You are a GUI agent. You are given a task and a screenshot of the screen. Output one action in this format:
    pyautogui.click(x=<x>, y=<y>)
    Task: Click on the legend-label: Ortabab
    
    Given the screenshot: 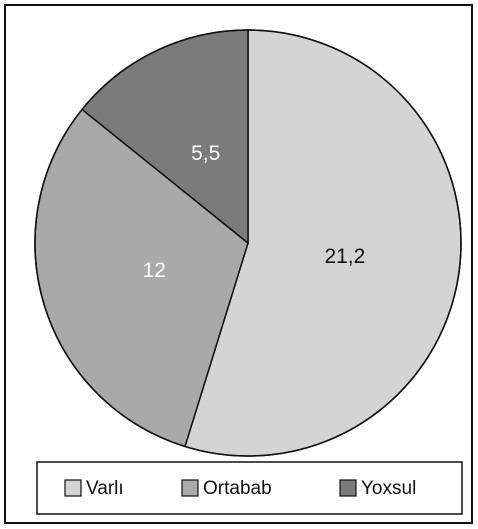 What is the action you would take?
    pyautogui.click(x=237, y=488)
    